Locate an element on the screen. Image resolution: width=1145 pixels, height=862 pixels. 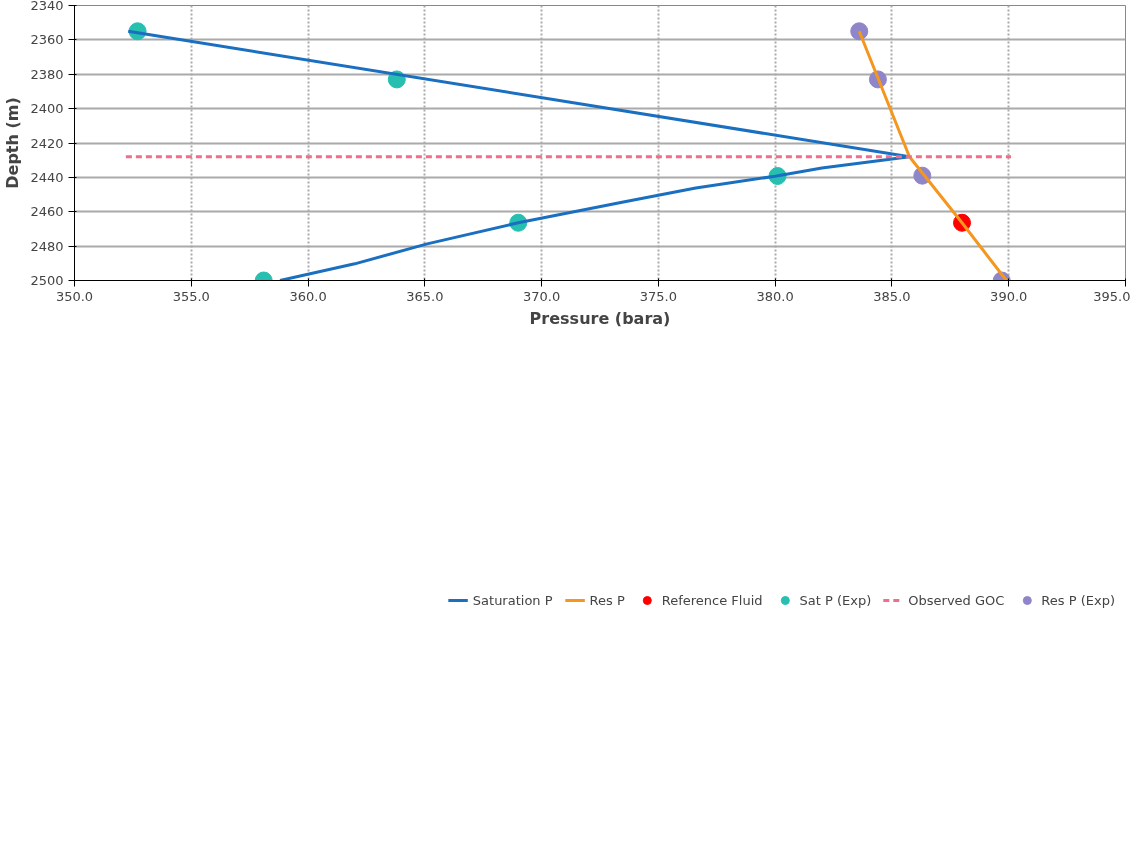
x-tick-label: 380.0 is located at coordinates (775, 296).